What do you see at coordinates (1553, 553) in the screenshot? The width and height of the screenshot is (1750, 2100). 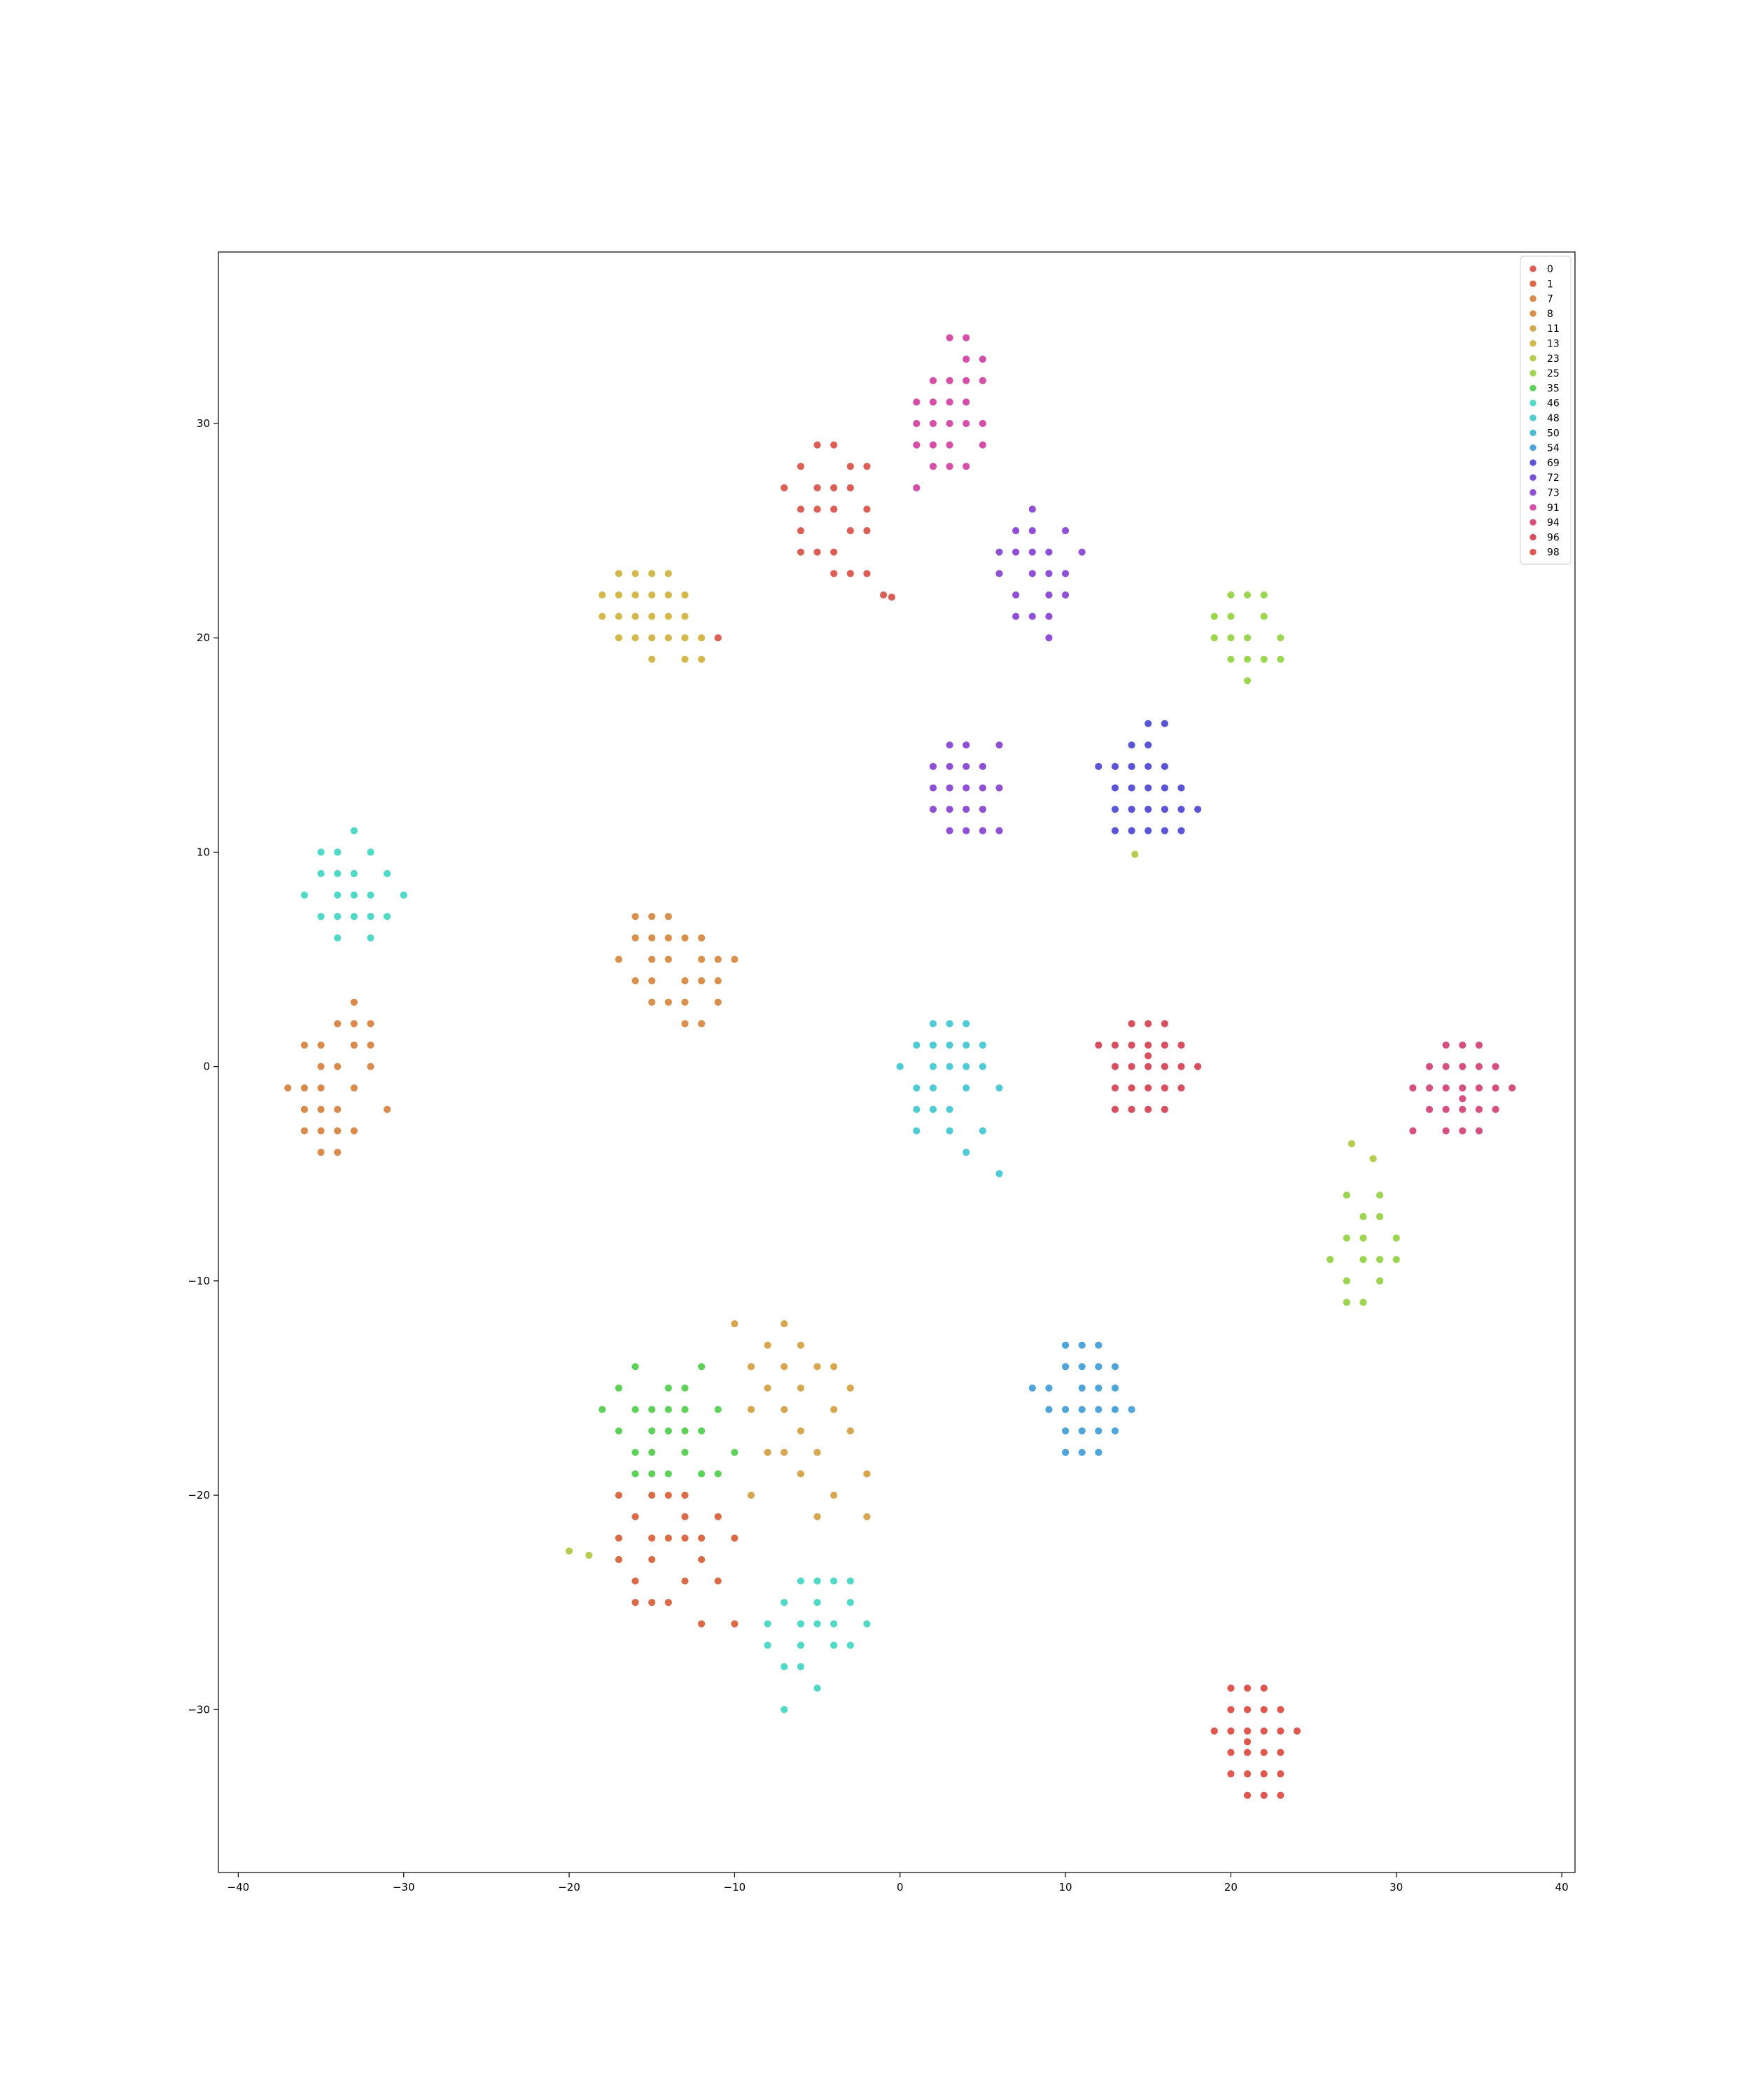 I see `legend-label: 98` at bounding box center [1553, 553].